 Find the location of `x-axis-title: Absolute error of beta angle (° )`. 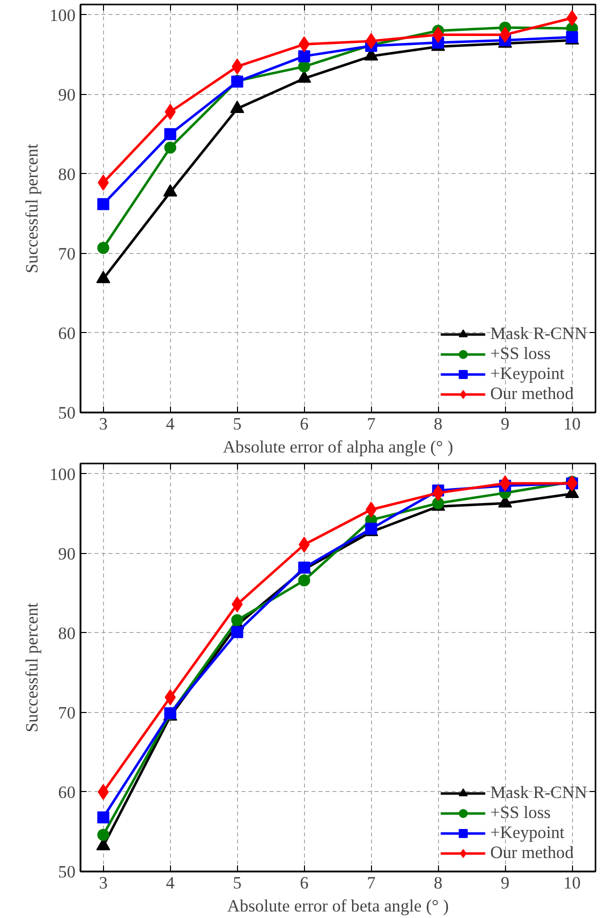

x-axis-title: Absolute error of beta angle (° ) is located at coordinates (338, 906).